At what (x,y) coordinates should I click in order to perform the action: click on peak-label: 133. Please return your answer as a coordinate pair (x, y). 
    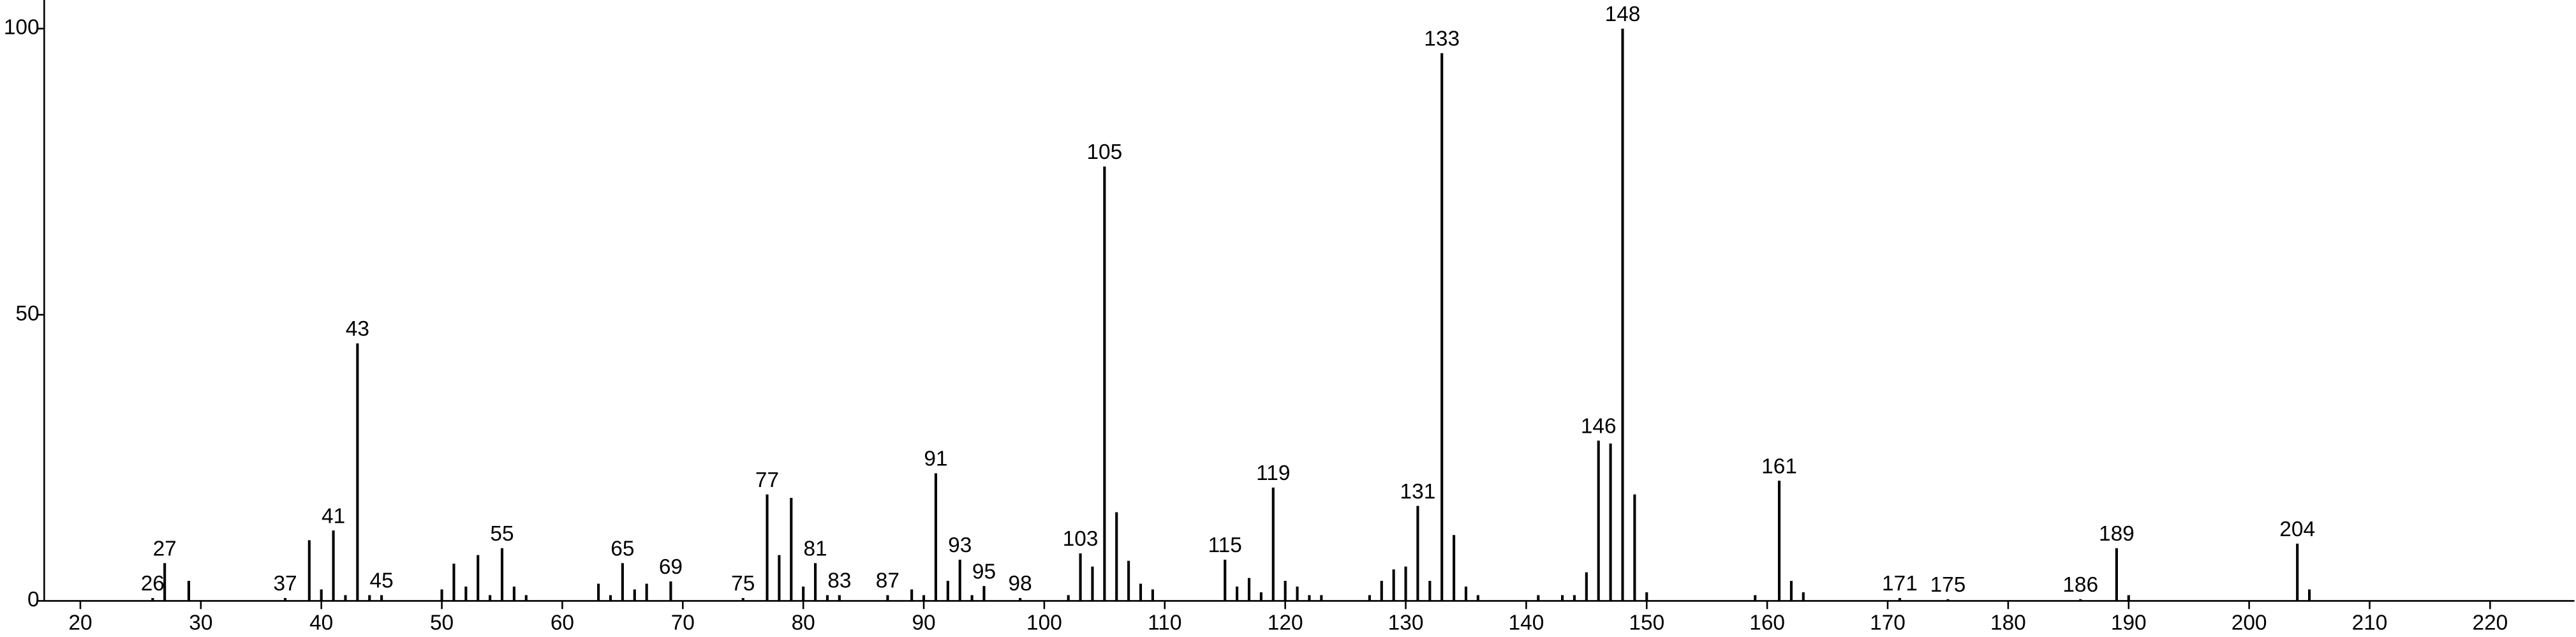
    Looking at the image, I should click on (1442, 39).